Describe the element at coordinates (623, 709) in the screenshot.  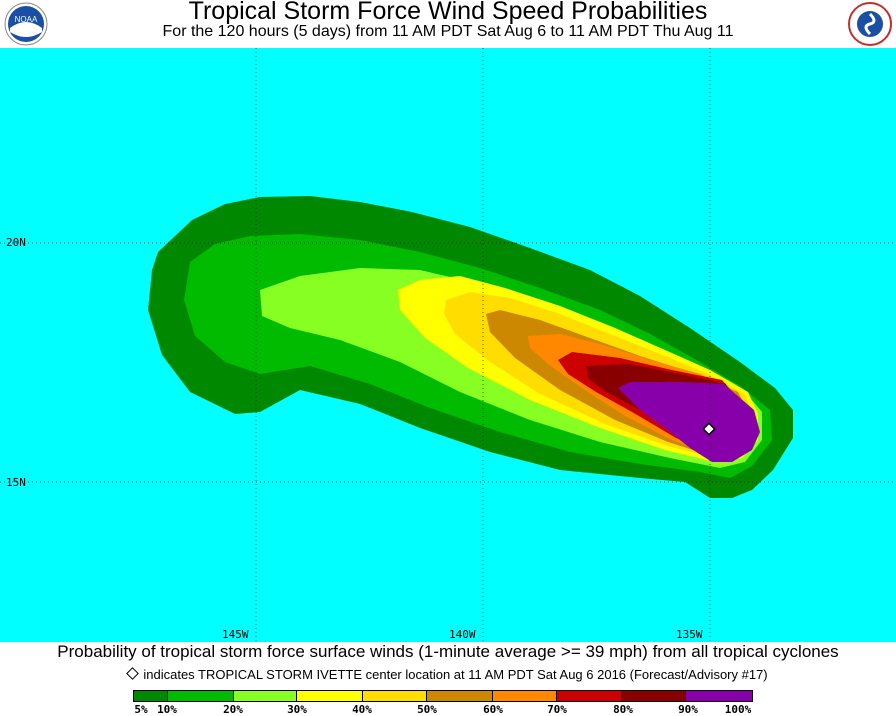
I see `legend-label-80: 80%` at that location.